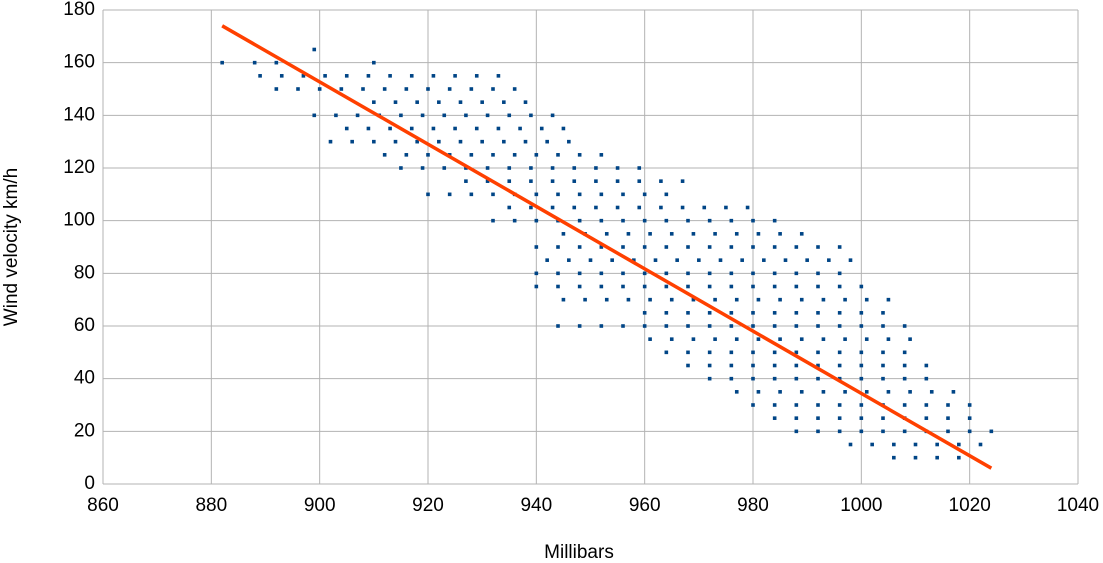  What do you see at coordinates (428, 505) in the screenshot?
I see `x-tick-label: 920` at bounding box center [428, 505].